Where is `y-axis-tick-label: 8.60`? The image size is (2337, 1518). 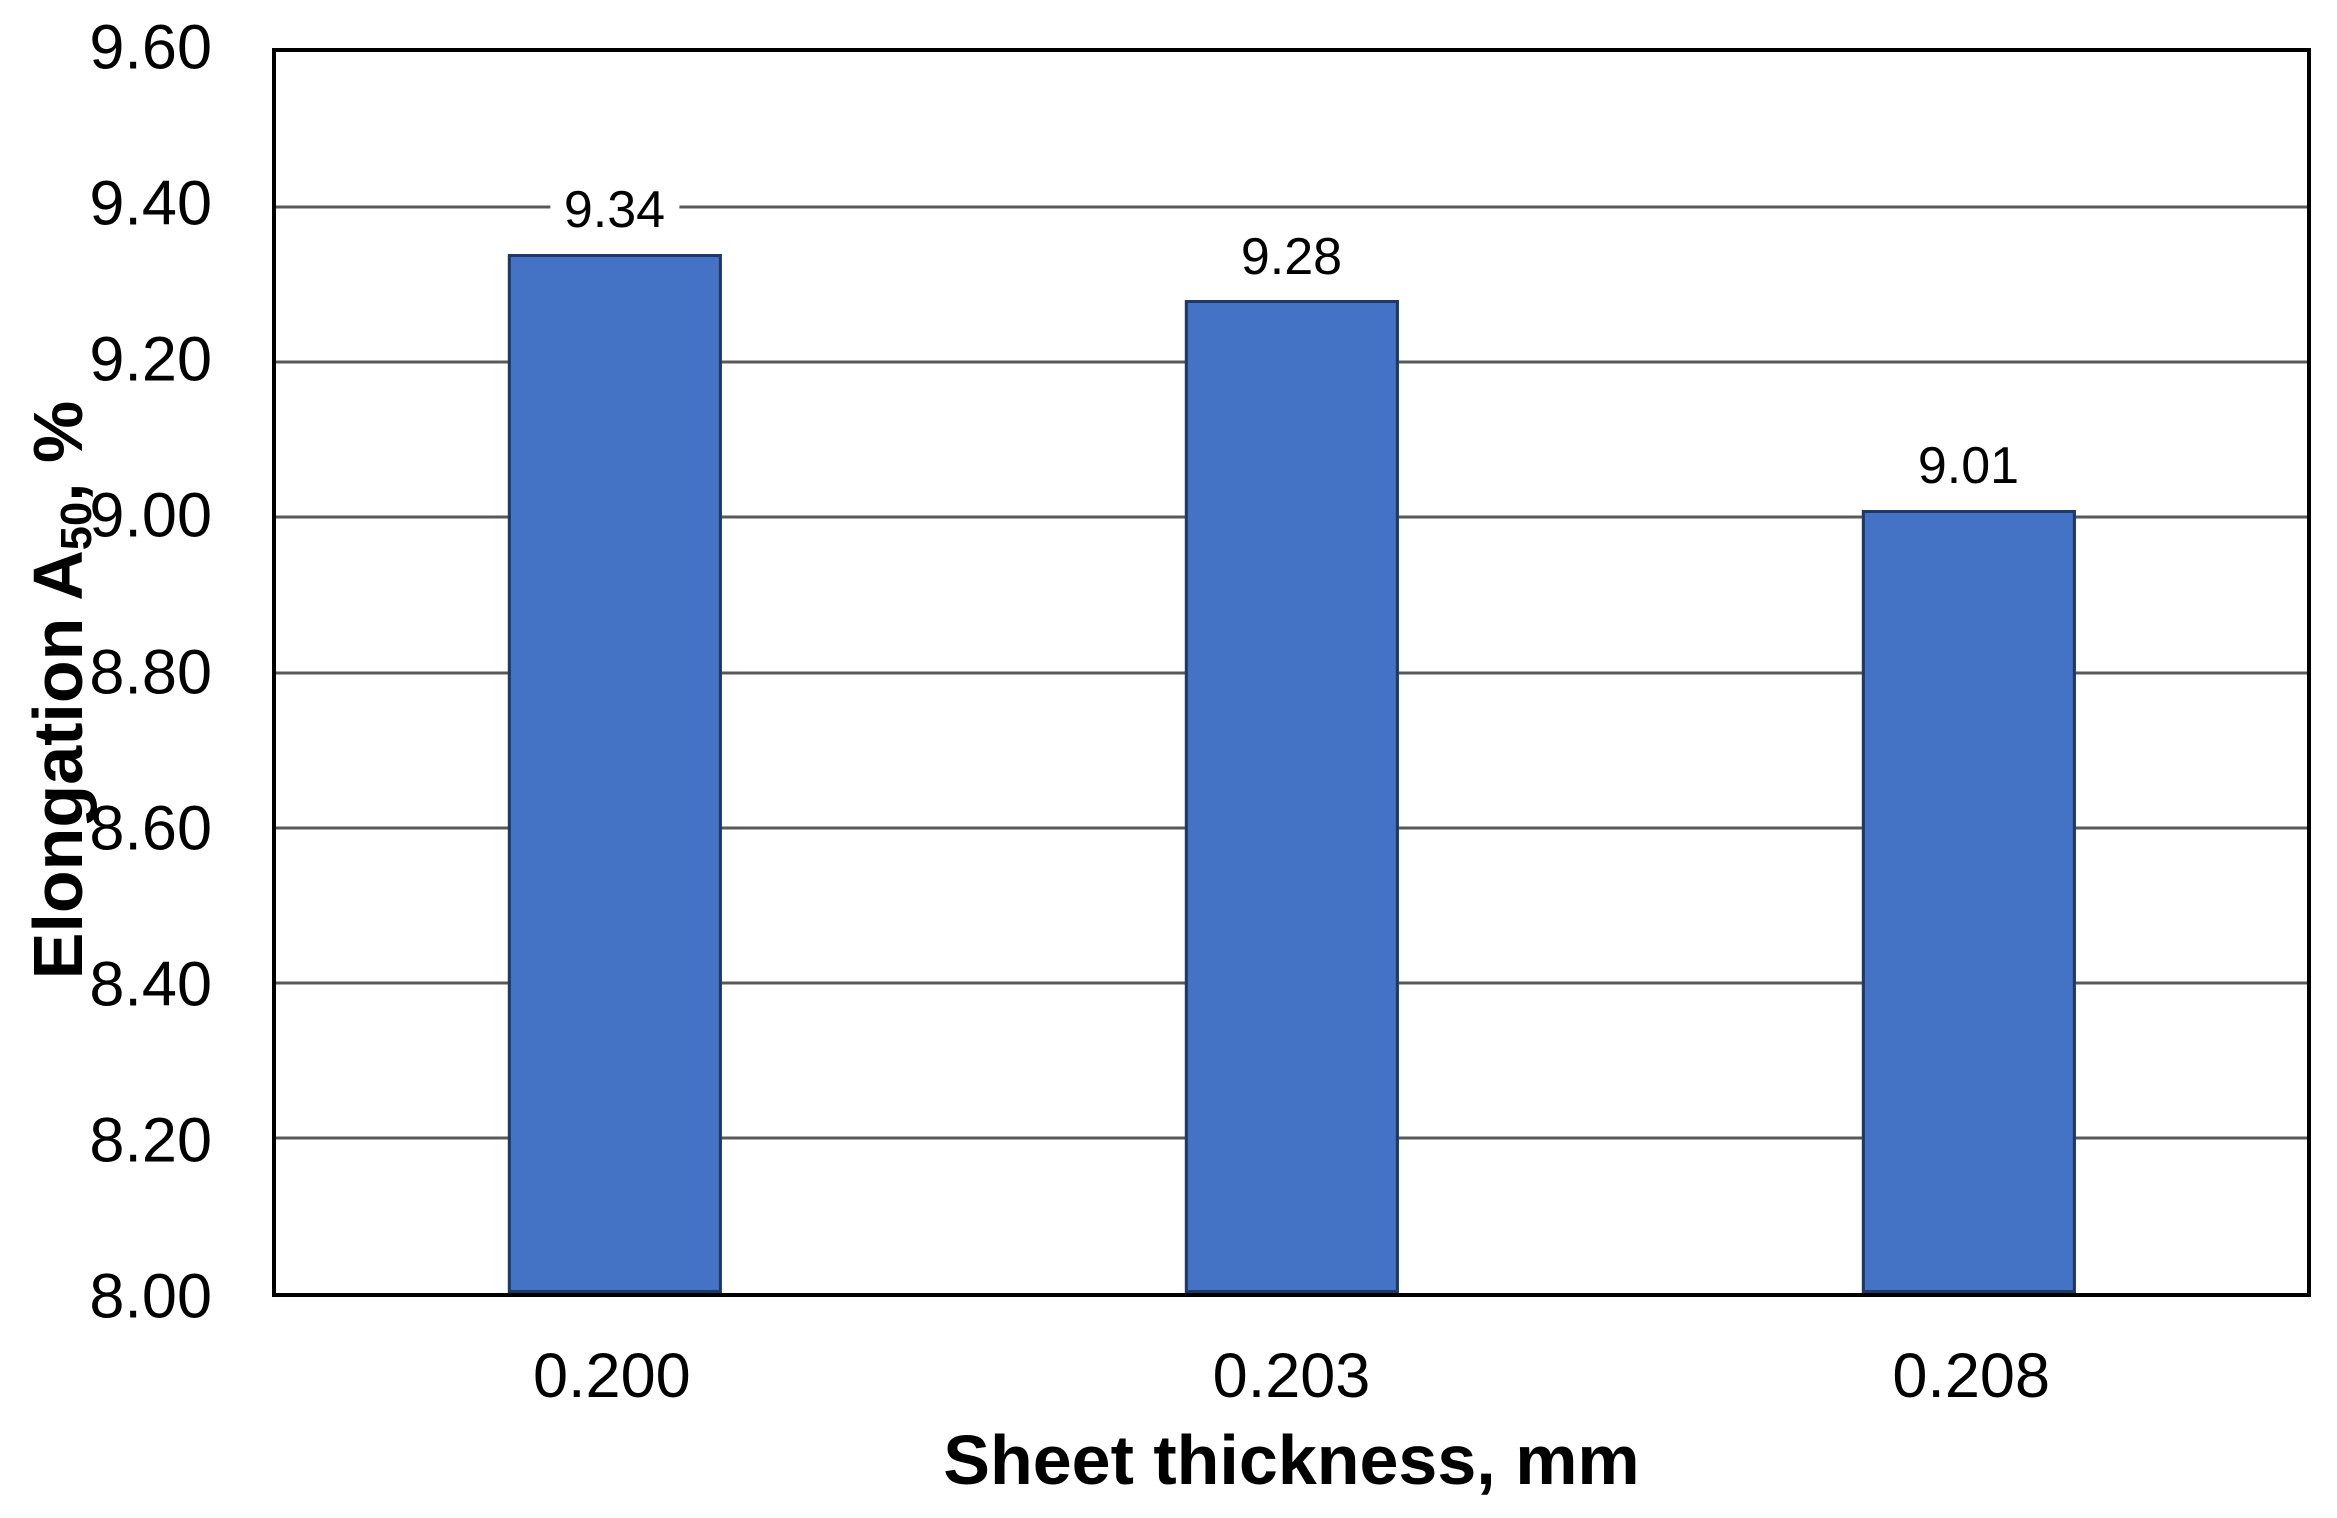 y-axis-tick-label: 8.60 is located at coordinates (150, 828).